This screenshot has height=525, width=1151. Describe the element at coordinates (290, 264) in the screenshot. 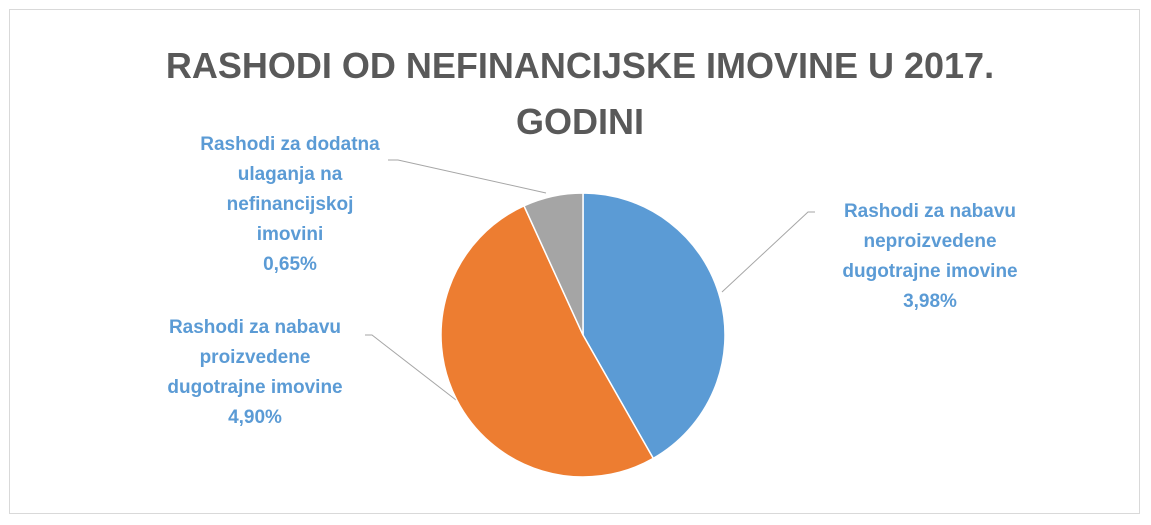

I see `data-label-value: 0,65%` at that location.